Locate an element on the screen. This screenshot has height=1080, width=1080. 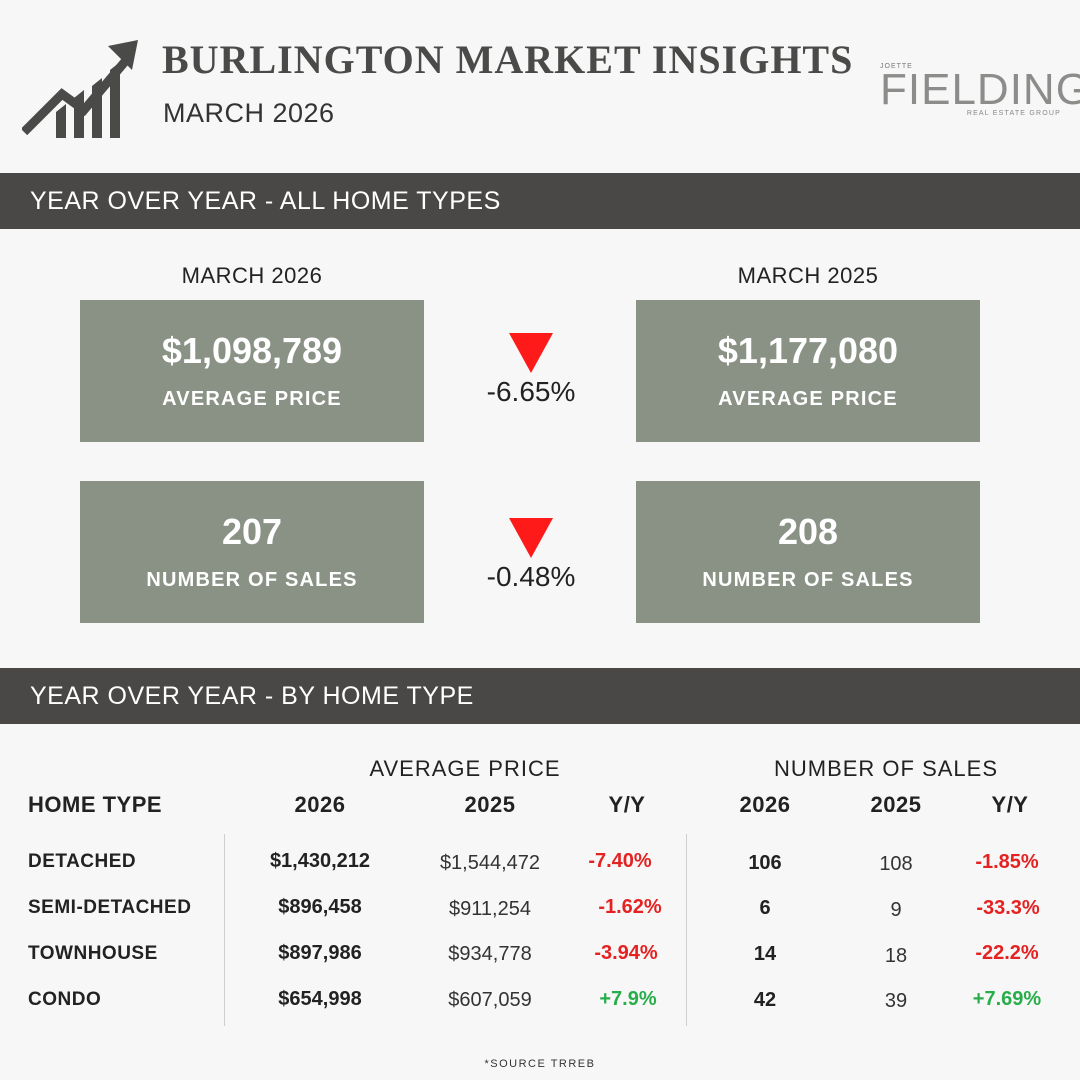
sales-2025-detached: 108 is located at coordinates (896, 864).